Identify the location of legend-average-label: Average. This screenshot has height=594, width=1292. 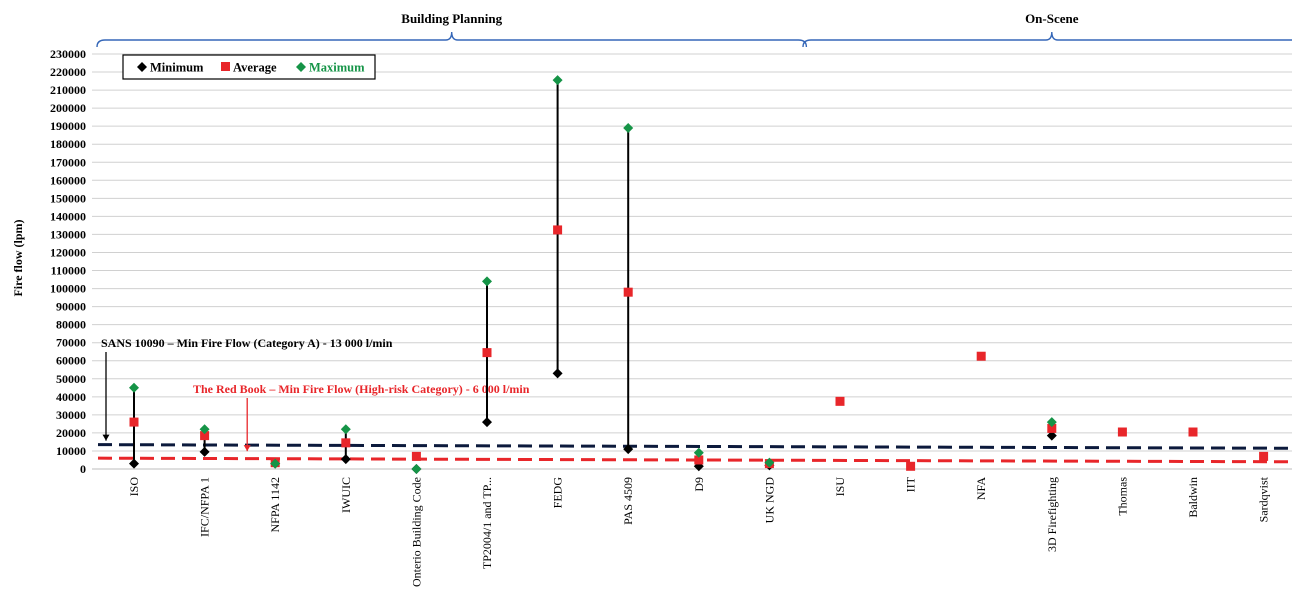
(255, 68).